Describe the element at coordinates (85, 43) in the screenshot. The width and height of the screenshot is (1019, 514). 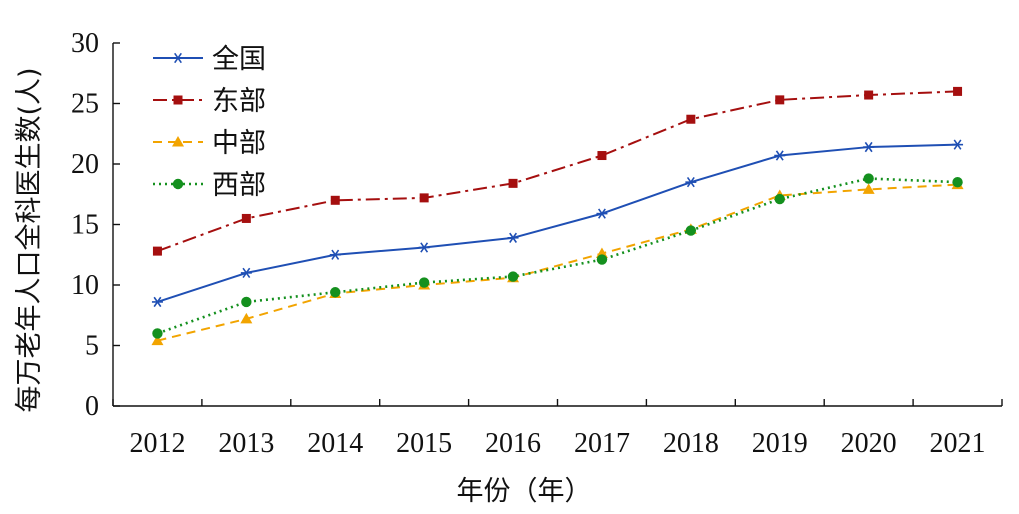
I see `y-tick-label: 30` at that location.